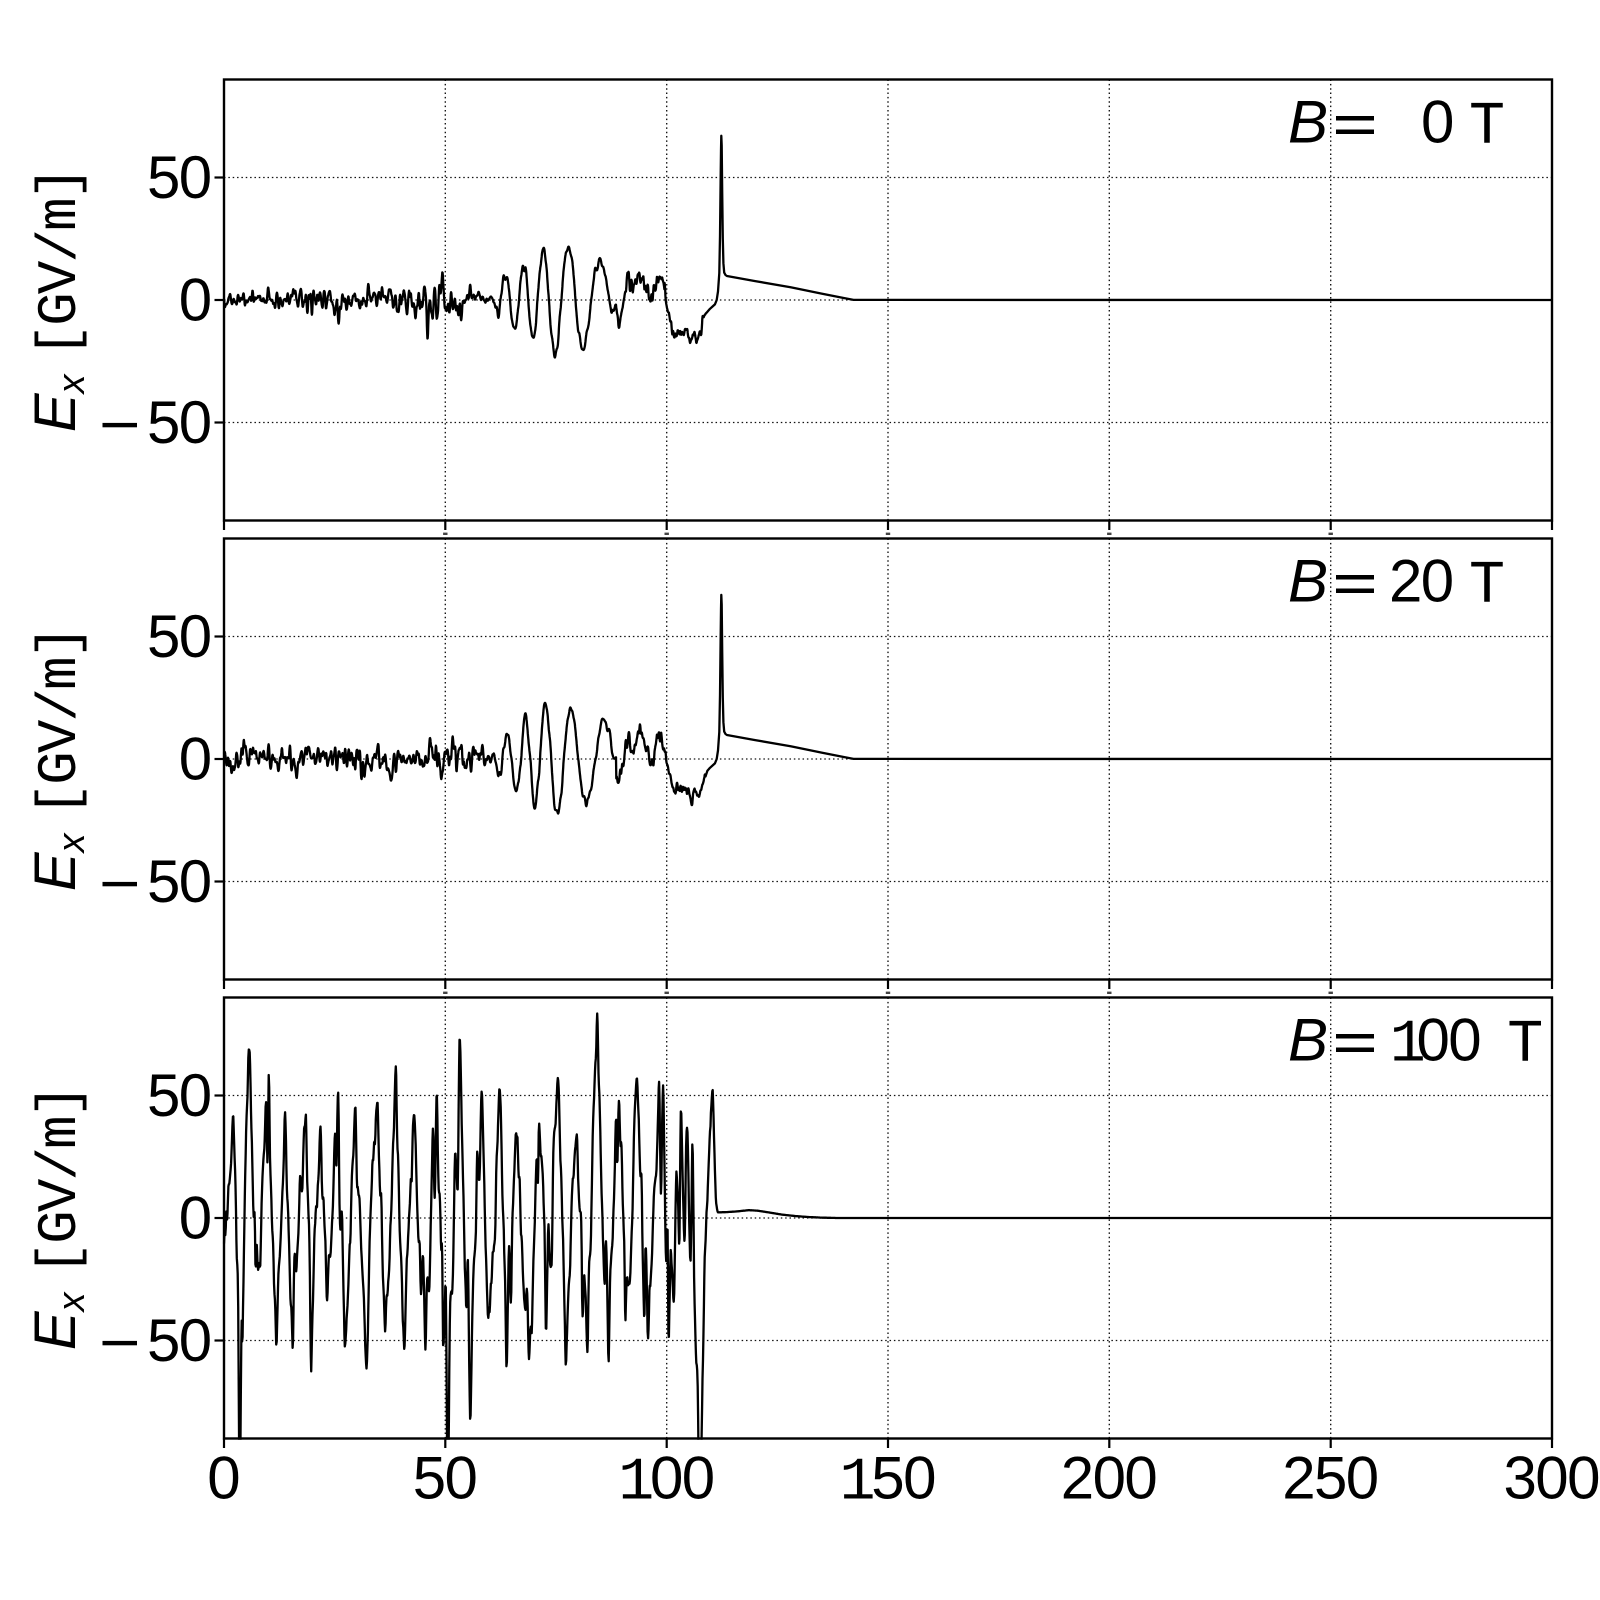 This screenshot has height=1600, width=1600. I want to click on svg-text: 3, so click(1520, 1478).